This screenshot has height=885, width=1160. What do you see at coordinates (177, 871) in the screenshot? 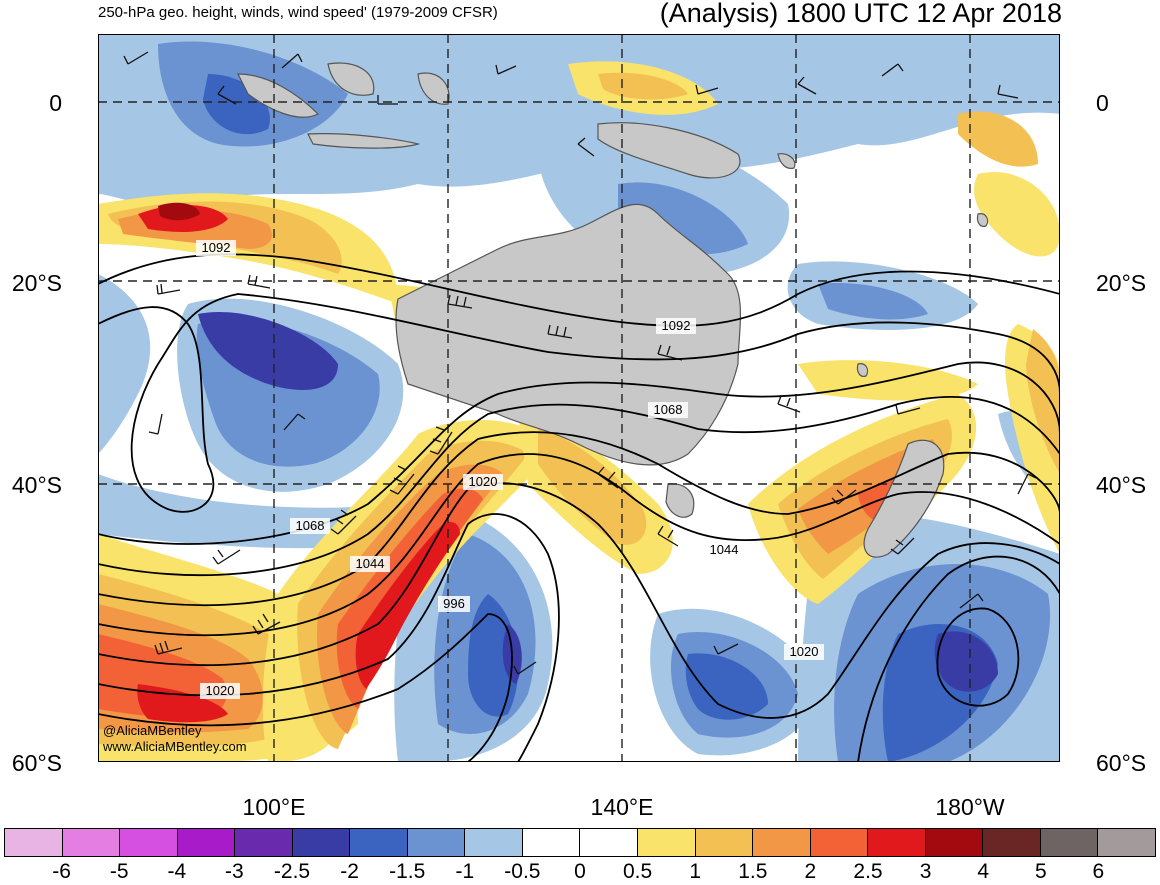
I see `colorbar-label: -4` at bounding box center [177, 871].